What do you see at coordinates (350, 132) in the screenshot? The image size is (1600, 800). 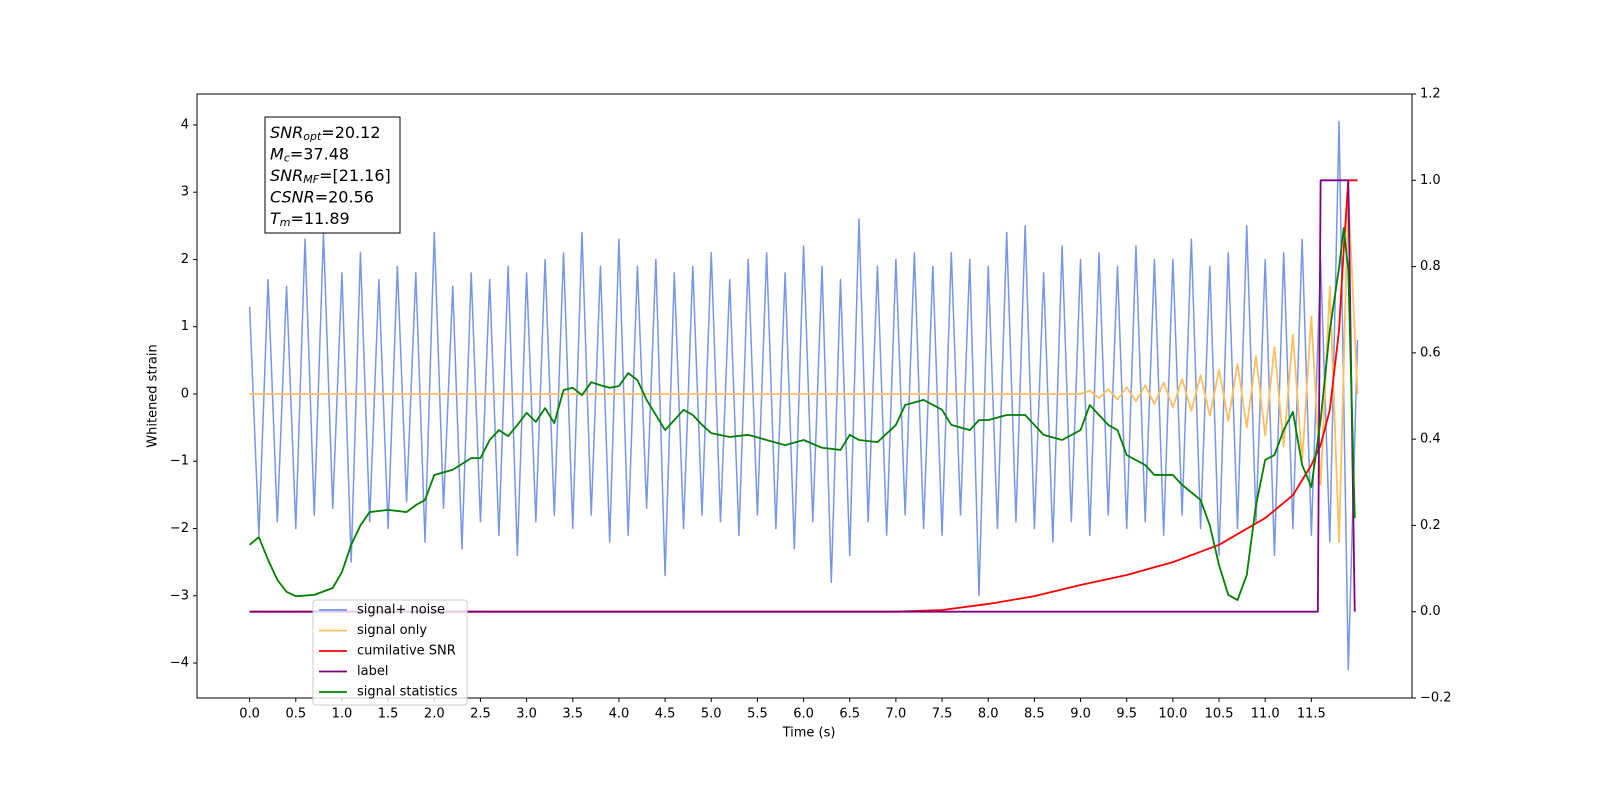 I see `annotation-rest: =20.12` at bounding box center [350, 132].